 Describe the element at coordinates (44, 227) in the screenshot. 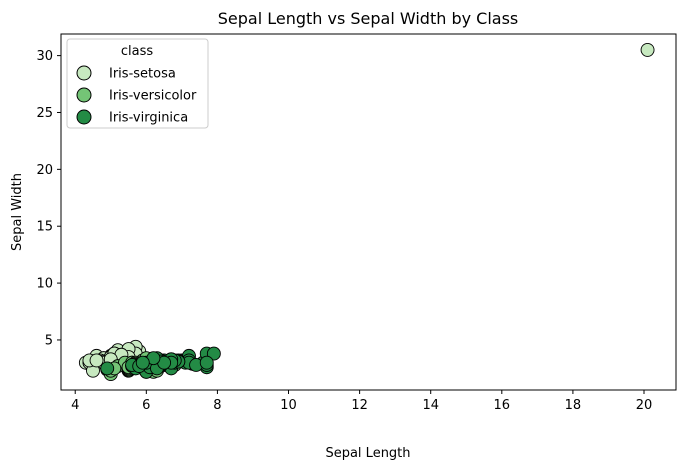

I see `y-tick-label: 15` at that location.